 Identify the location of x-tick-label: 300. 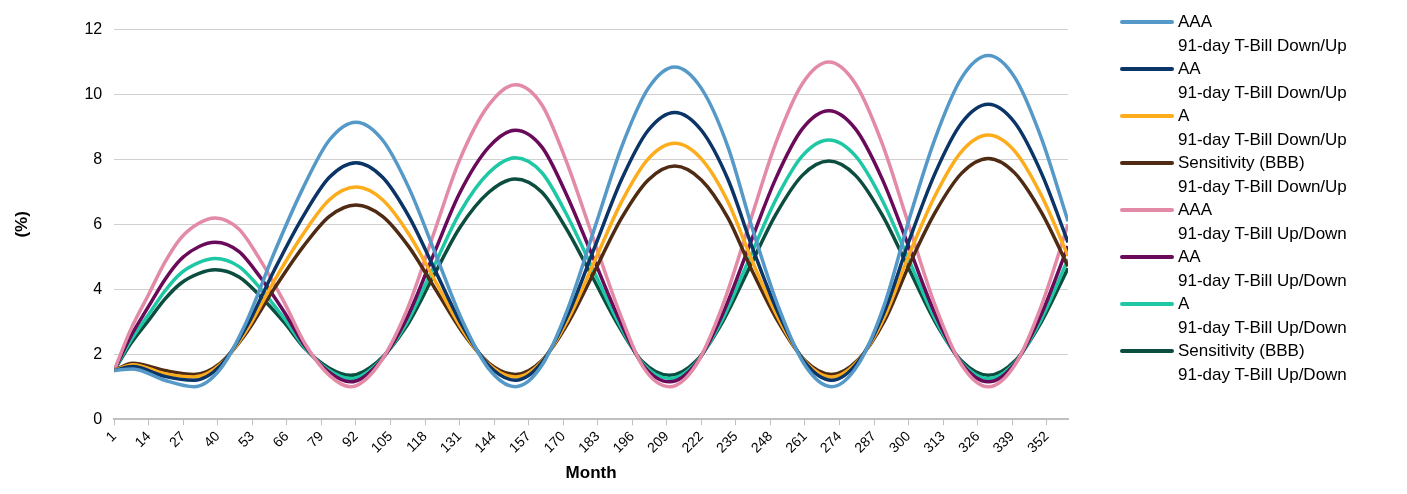
(899, 441).